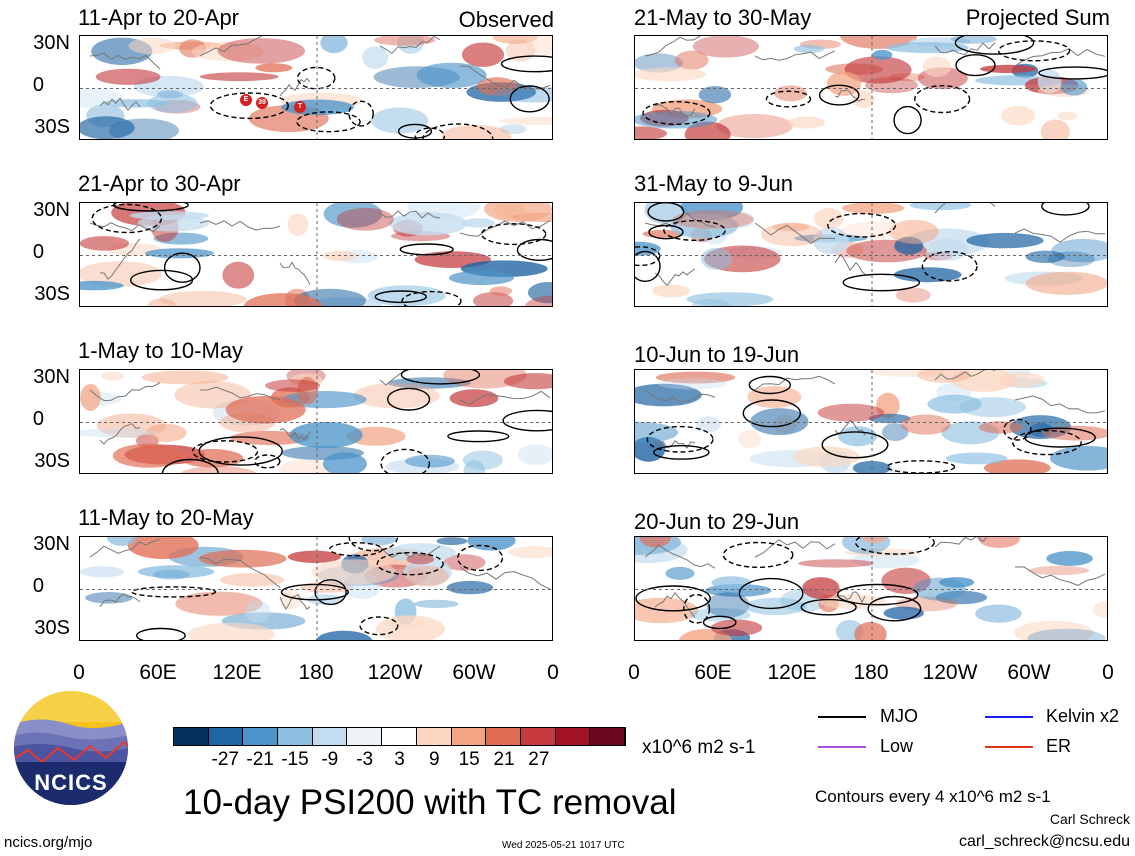 The height and width of the screenshot is (856, 1135). Describe the element at coordinates (504, 759) in the screenshot. I see `colorbar-tick-label: 21` at that location.